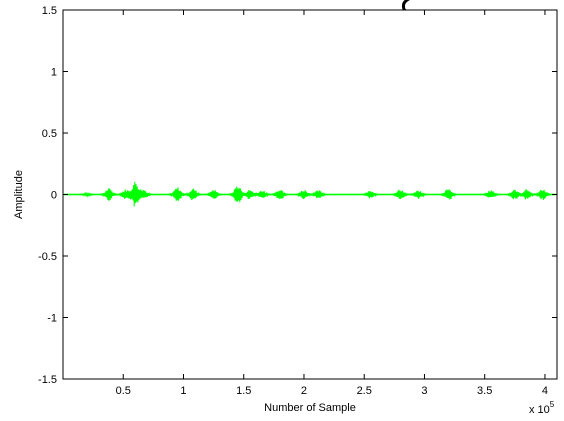 The image size is (564, 421). Describe the element at coordinates (183, 391) in the screenshot. I see `x-tick-label: 1` at that location.